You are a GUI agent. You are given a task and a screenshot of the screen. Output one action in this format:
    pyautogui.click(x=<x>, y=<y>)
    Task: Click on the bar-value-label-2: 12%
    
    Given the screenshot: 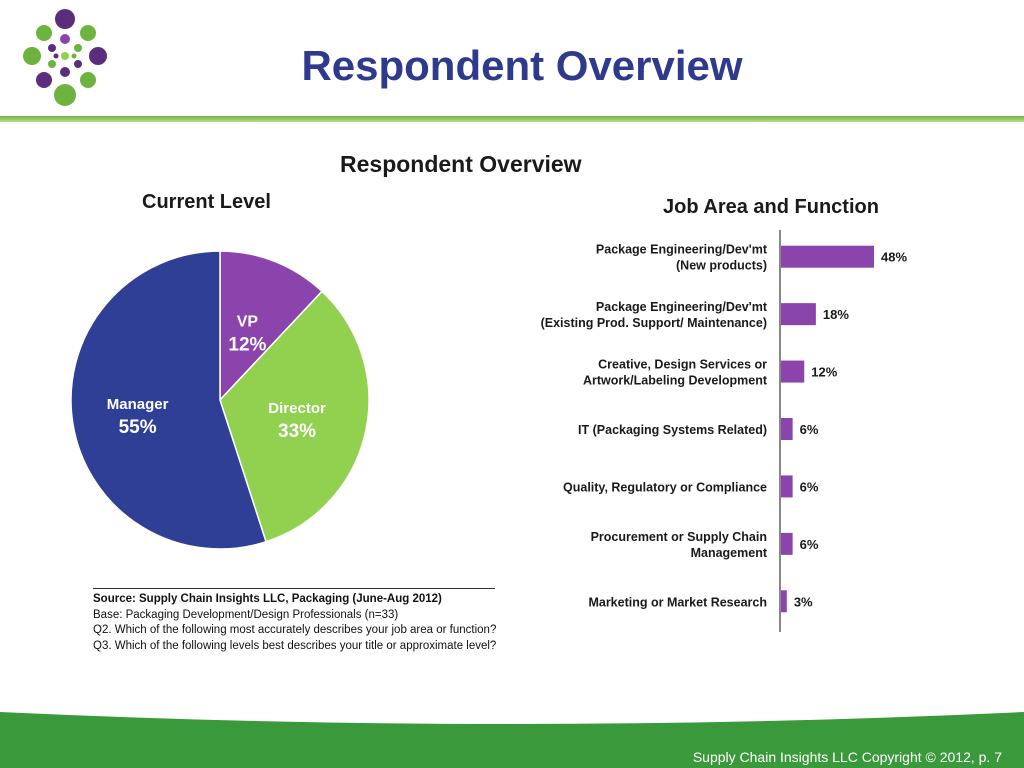 What is the action you would take?
    pyautogui.click(x=824, y=372)
    